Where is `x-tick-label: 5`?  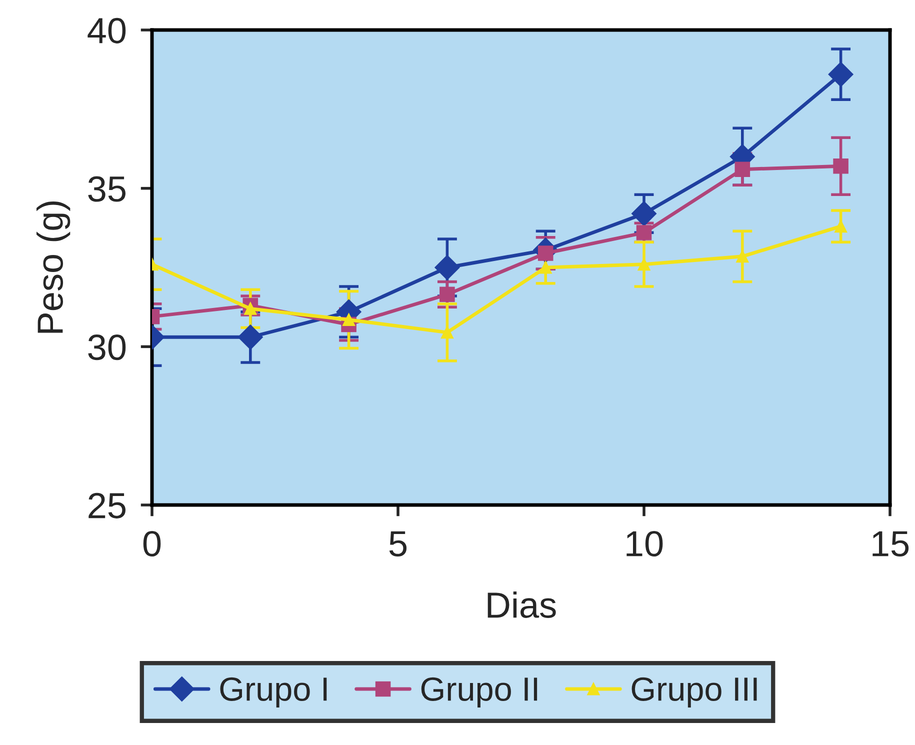
x-tick-label: 5 is located at coordinates (398, 544).